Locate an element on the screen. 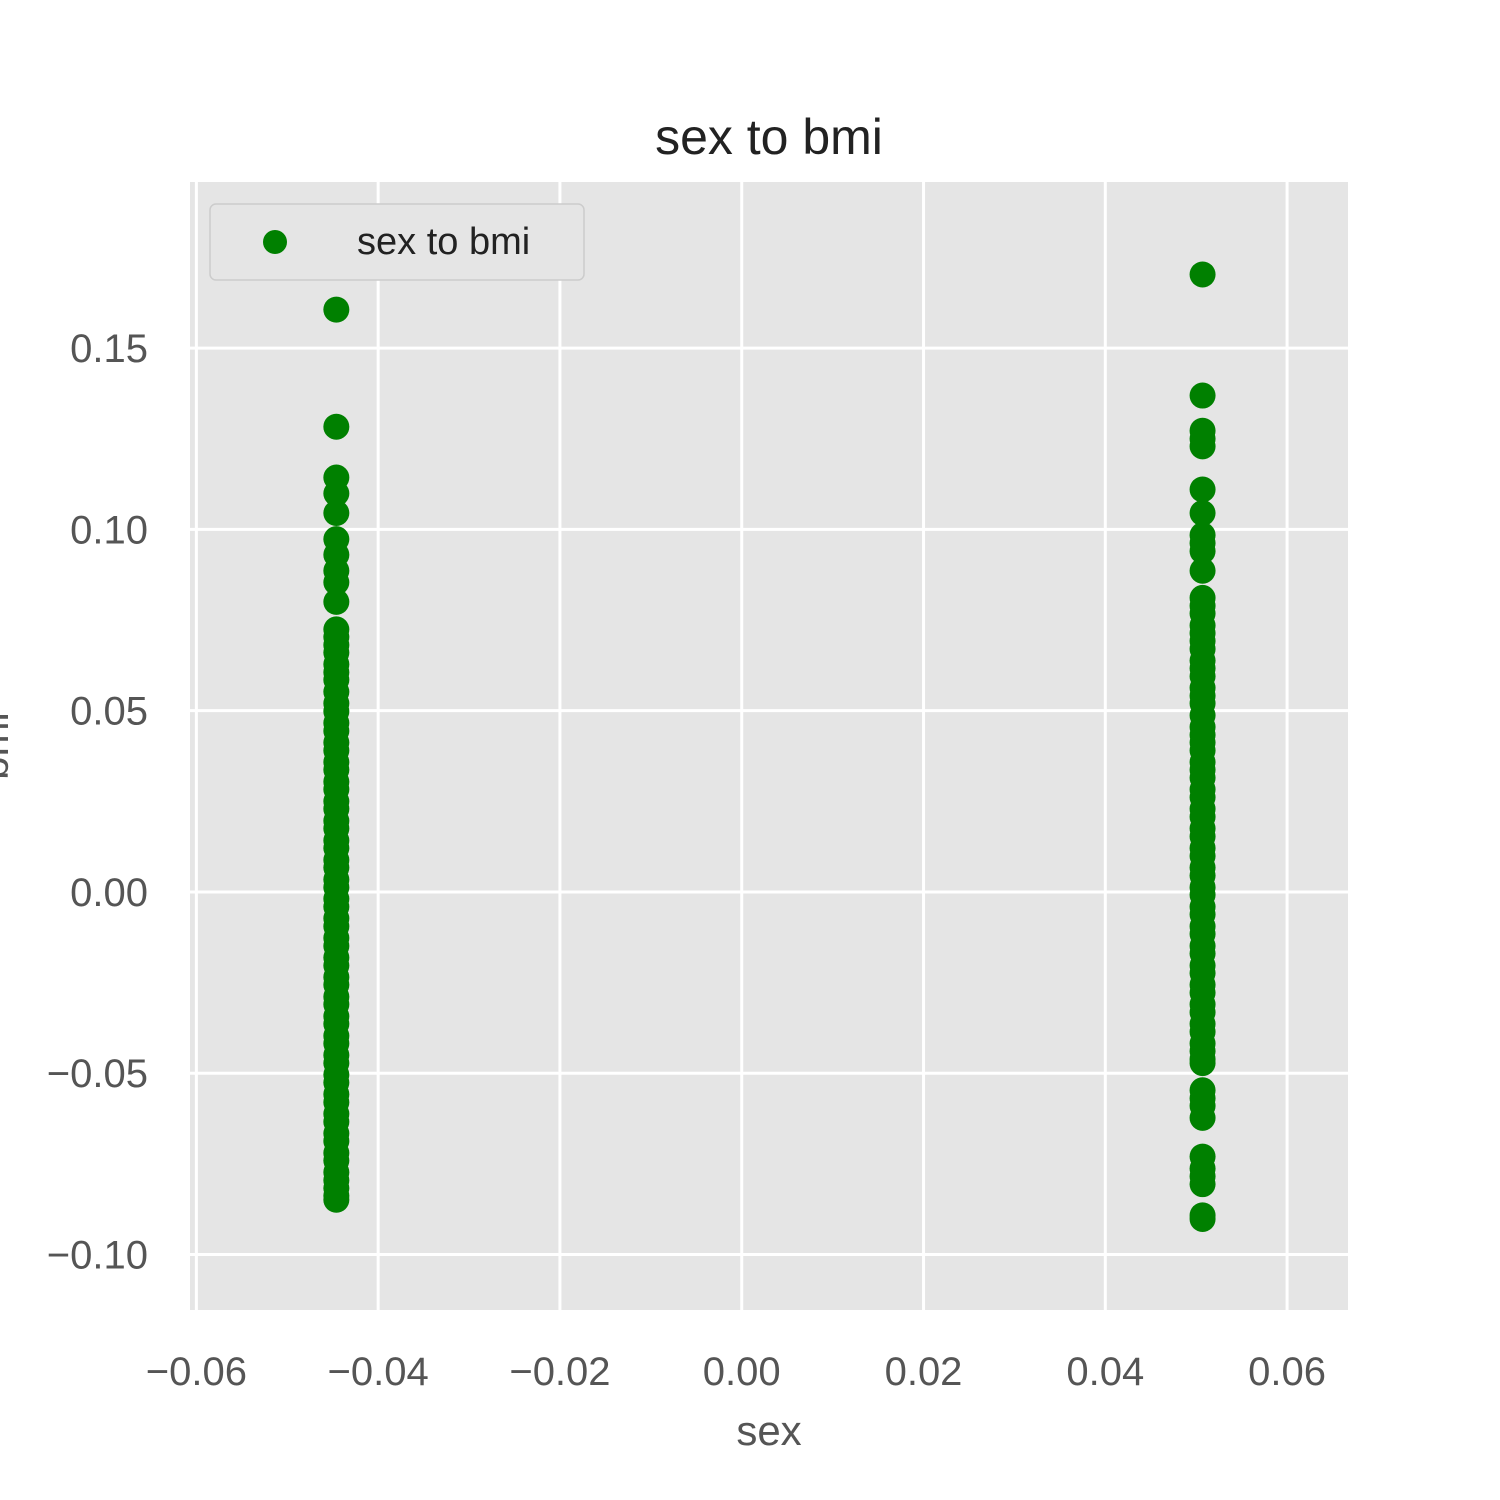  legend-box is located at coordinates (397, 242).